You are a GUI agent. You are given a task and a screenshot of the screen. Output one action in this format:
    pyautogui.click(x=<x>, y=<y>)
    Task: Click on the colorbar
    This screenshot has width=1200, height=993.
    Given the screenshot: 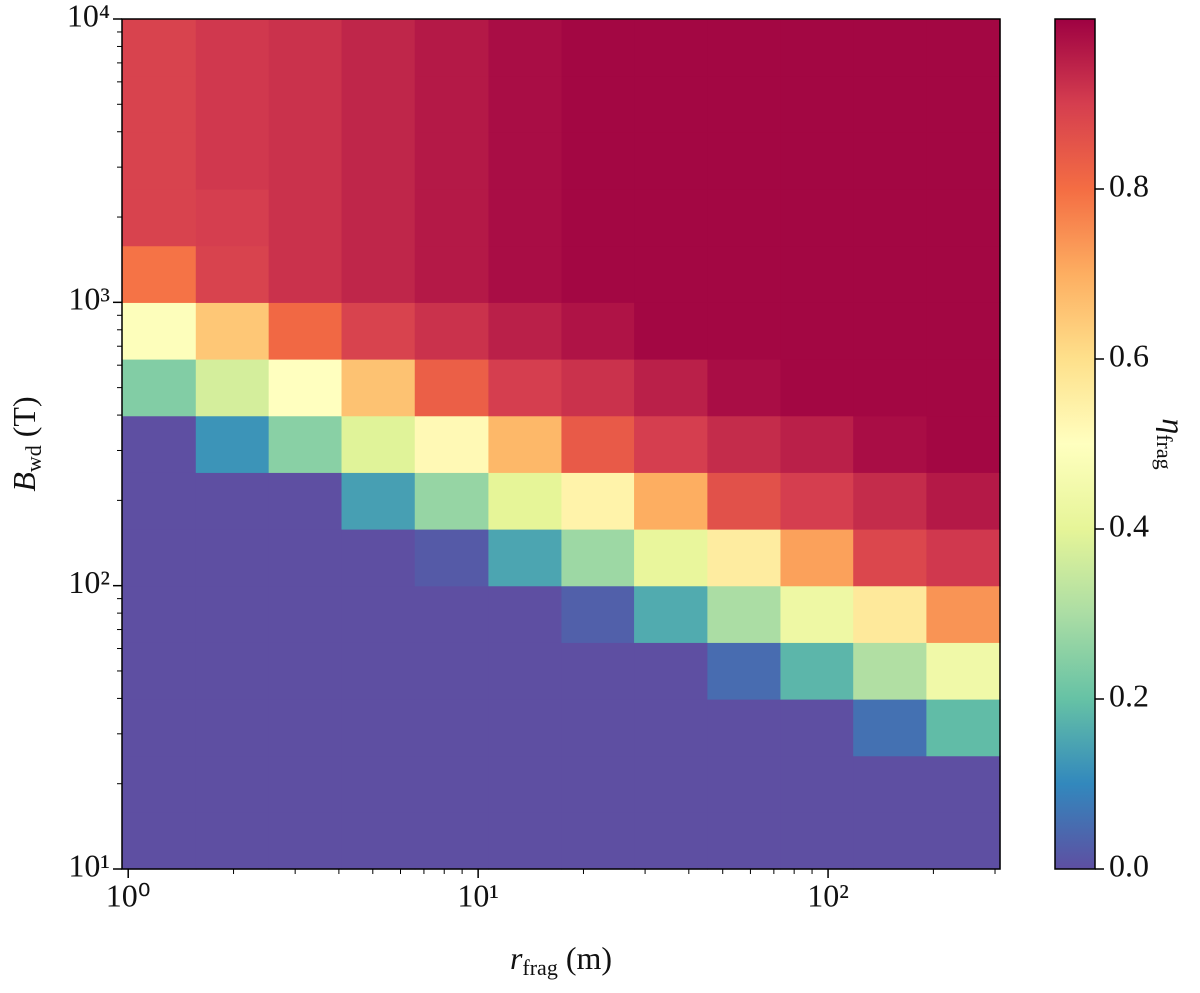 What is the action you would take?
    pyautogui.click(x=1075, y=444)
    